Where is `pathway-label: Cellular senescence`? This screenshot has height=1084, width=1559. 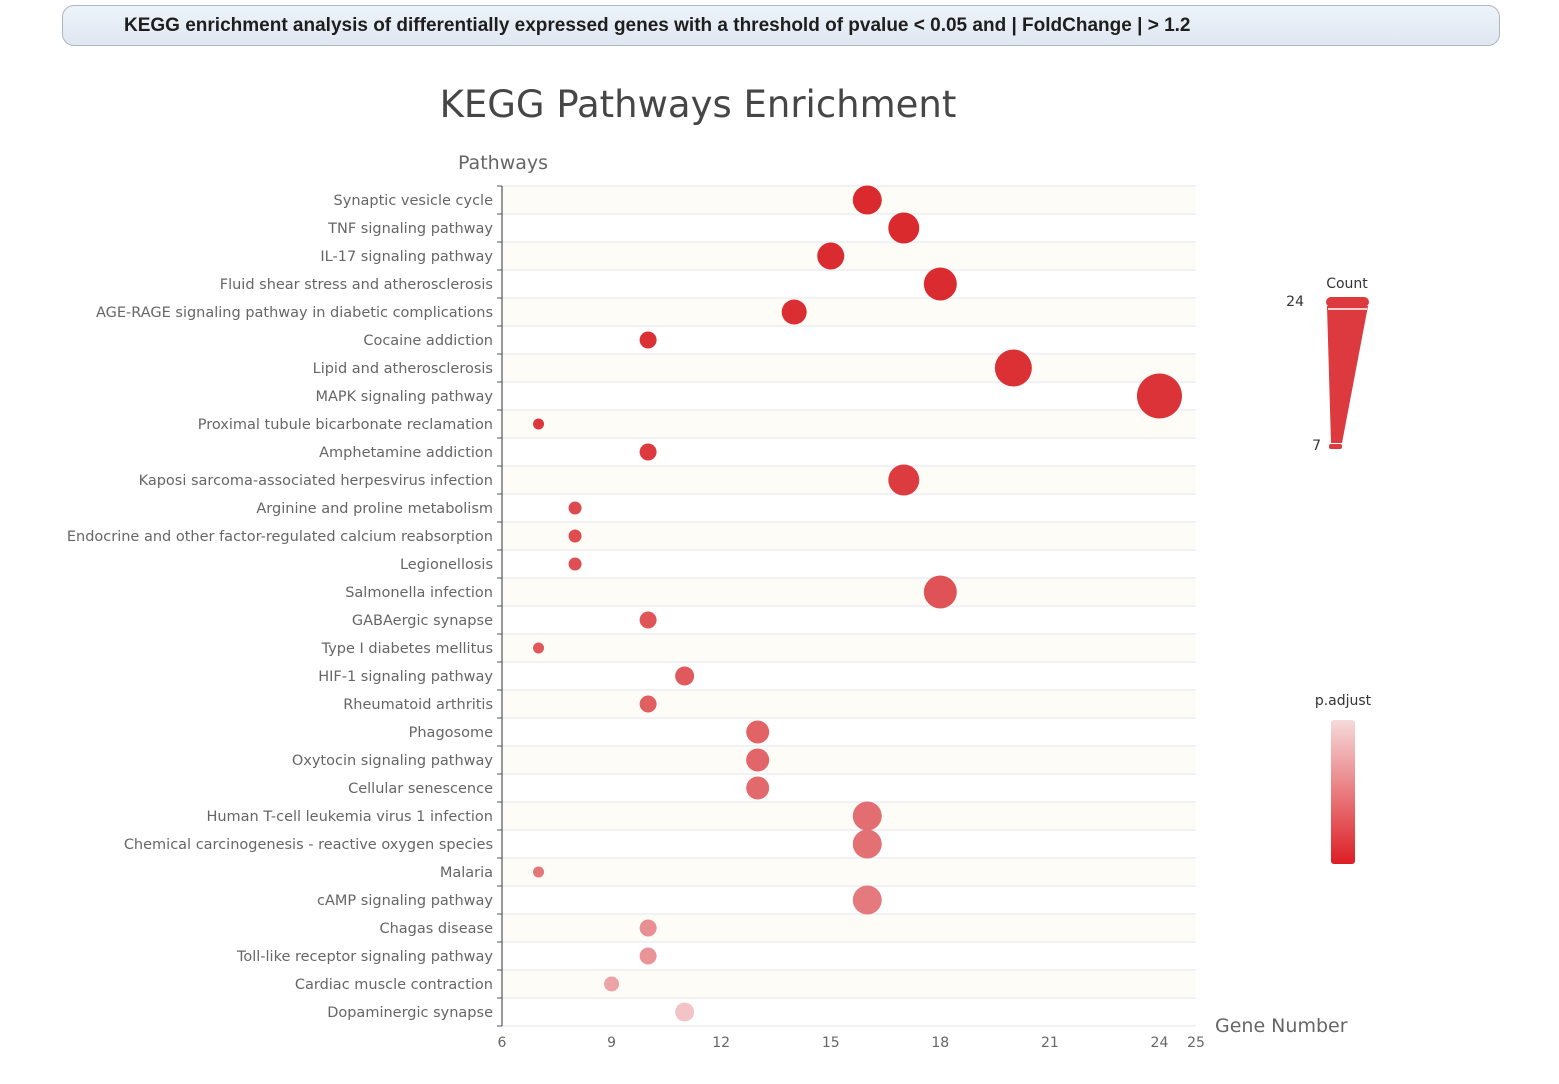
pathway-label: Cellular senescence is located at coordinates (420, 789).